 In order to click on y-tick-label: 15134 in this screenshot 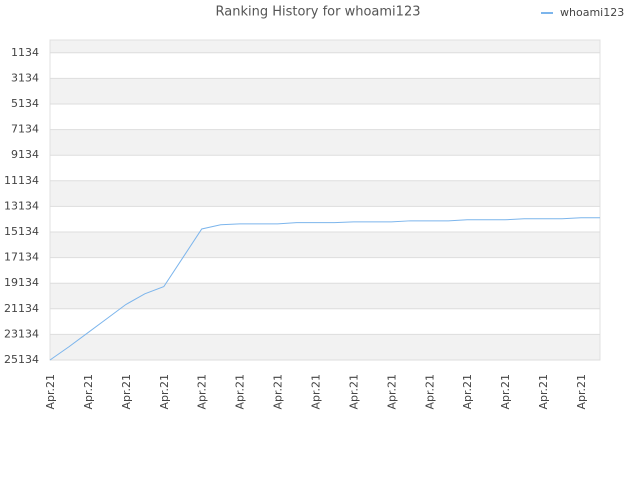, I will do `click(21, 231)`.